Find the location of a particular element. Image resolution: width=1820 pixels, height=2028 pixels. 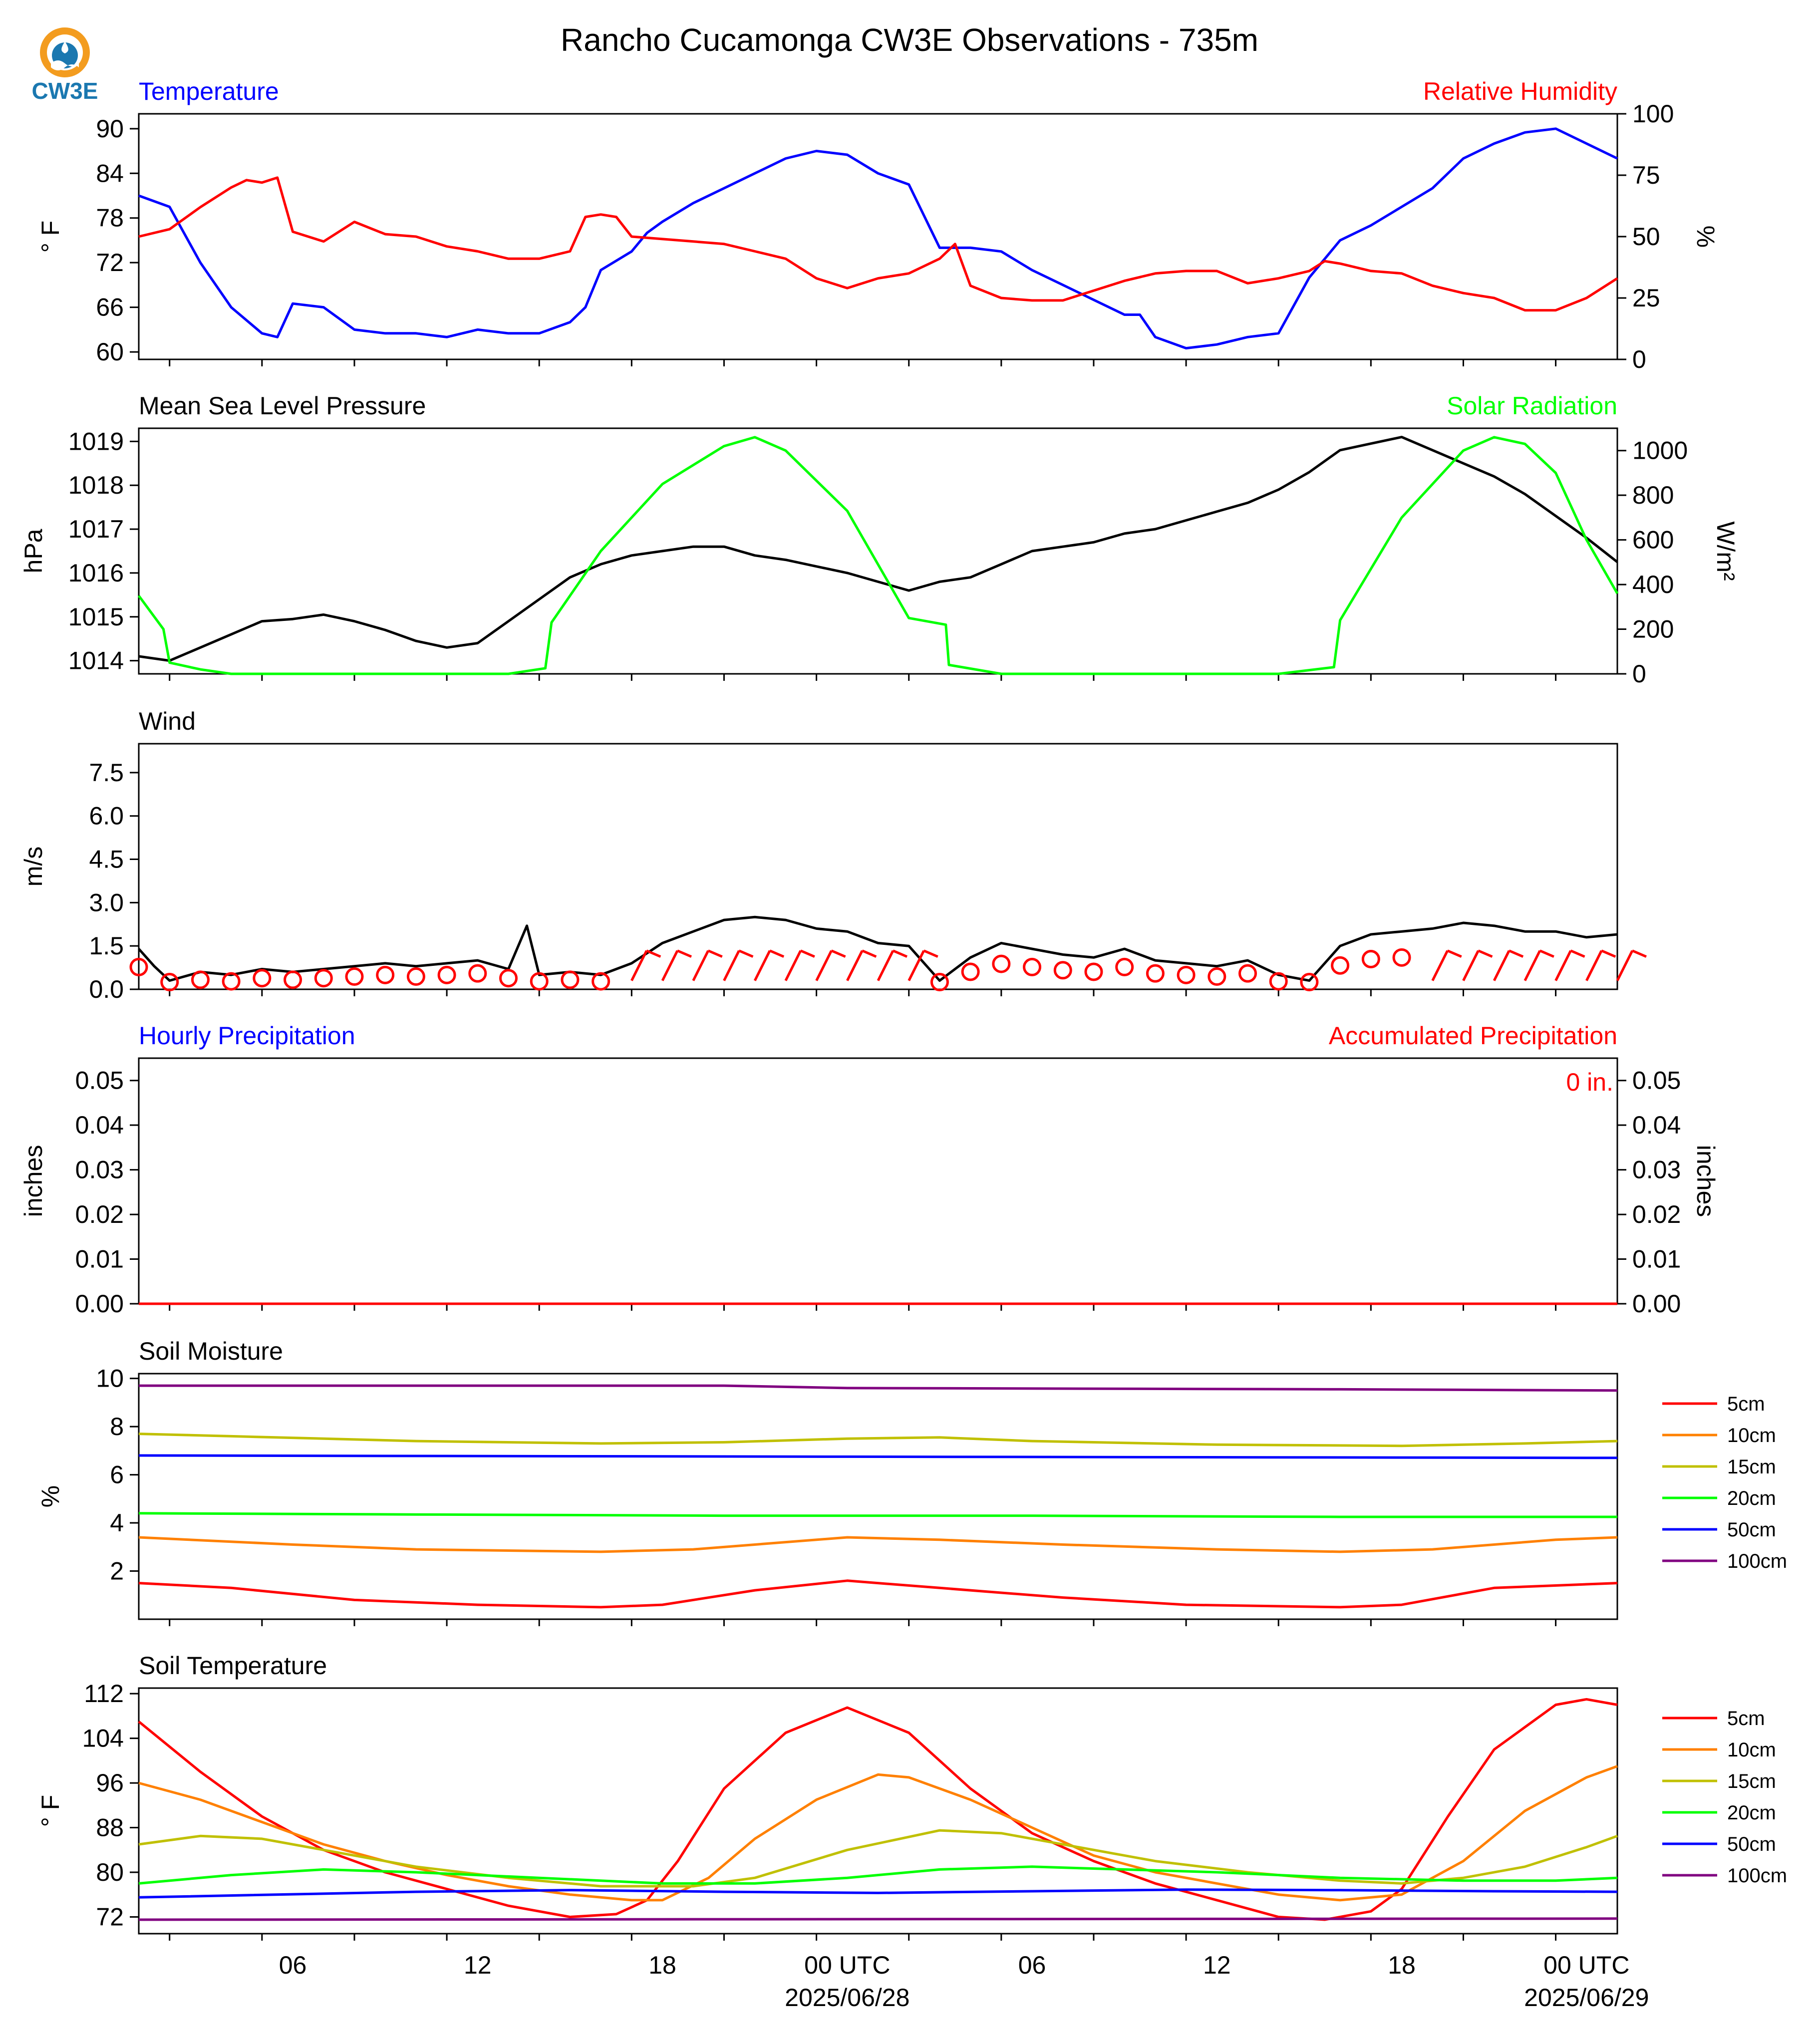

y-axis-label-right: W/m² is located at coordinates (1726, 550).